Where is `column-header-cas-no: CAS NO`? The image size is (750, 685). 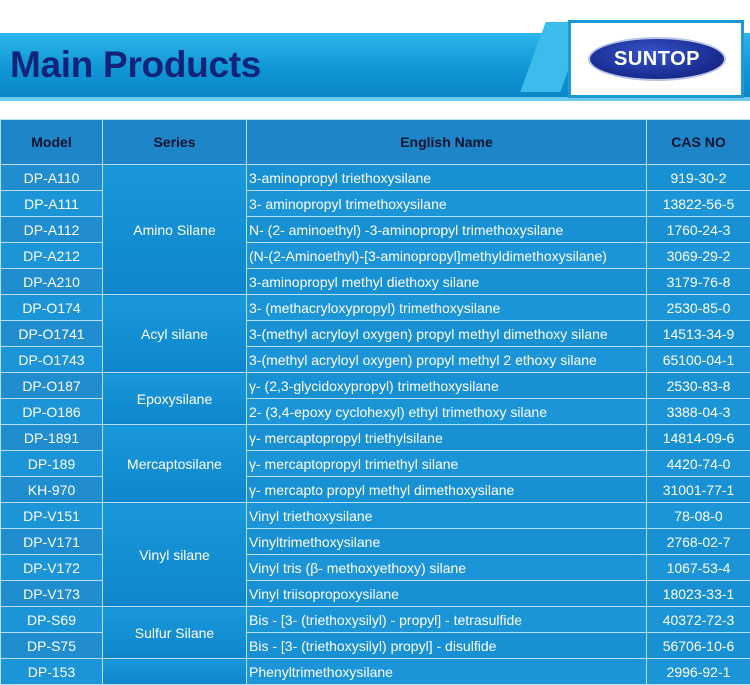
column-header-cas-no: CAS NO is located at coordinates (698, 142).